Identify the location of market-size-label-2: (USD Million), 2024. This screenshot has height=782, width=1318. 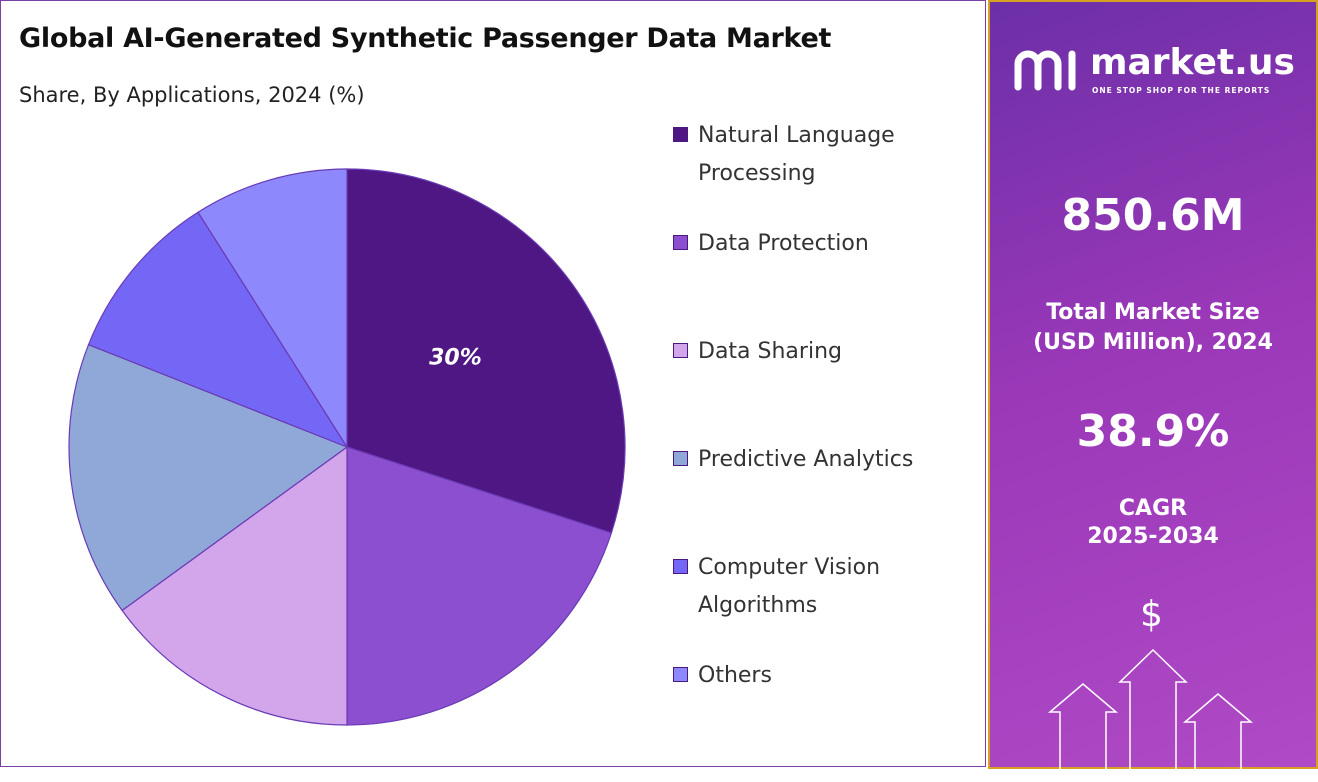
(1153, 342).